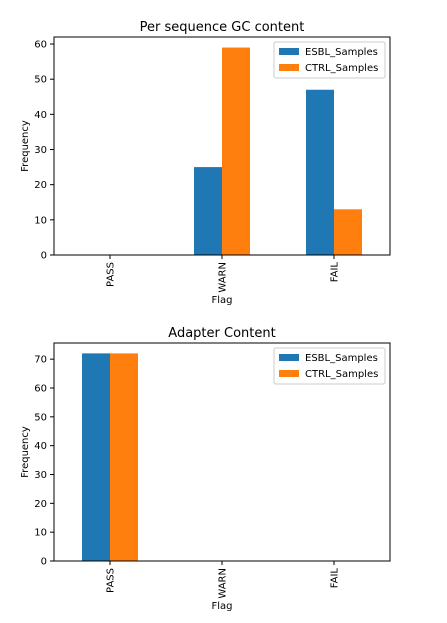 Image resolution: width=447 pixels, height=623 pixels. Describe the element at coordinates (40, 360) in the screenshot. I see `y-tick-label: 70` at that location.